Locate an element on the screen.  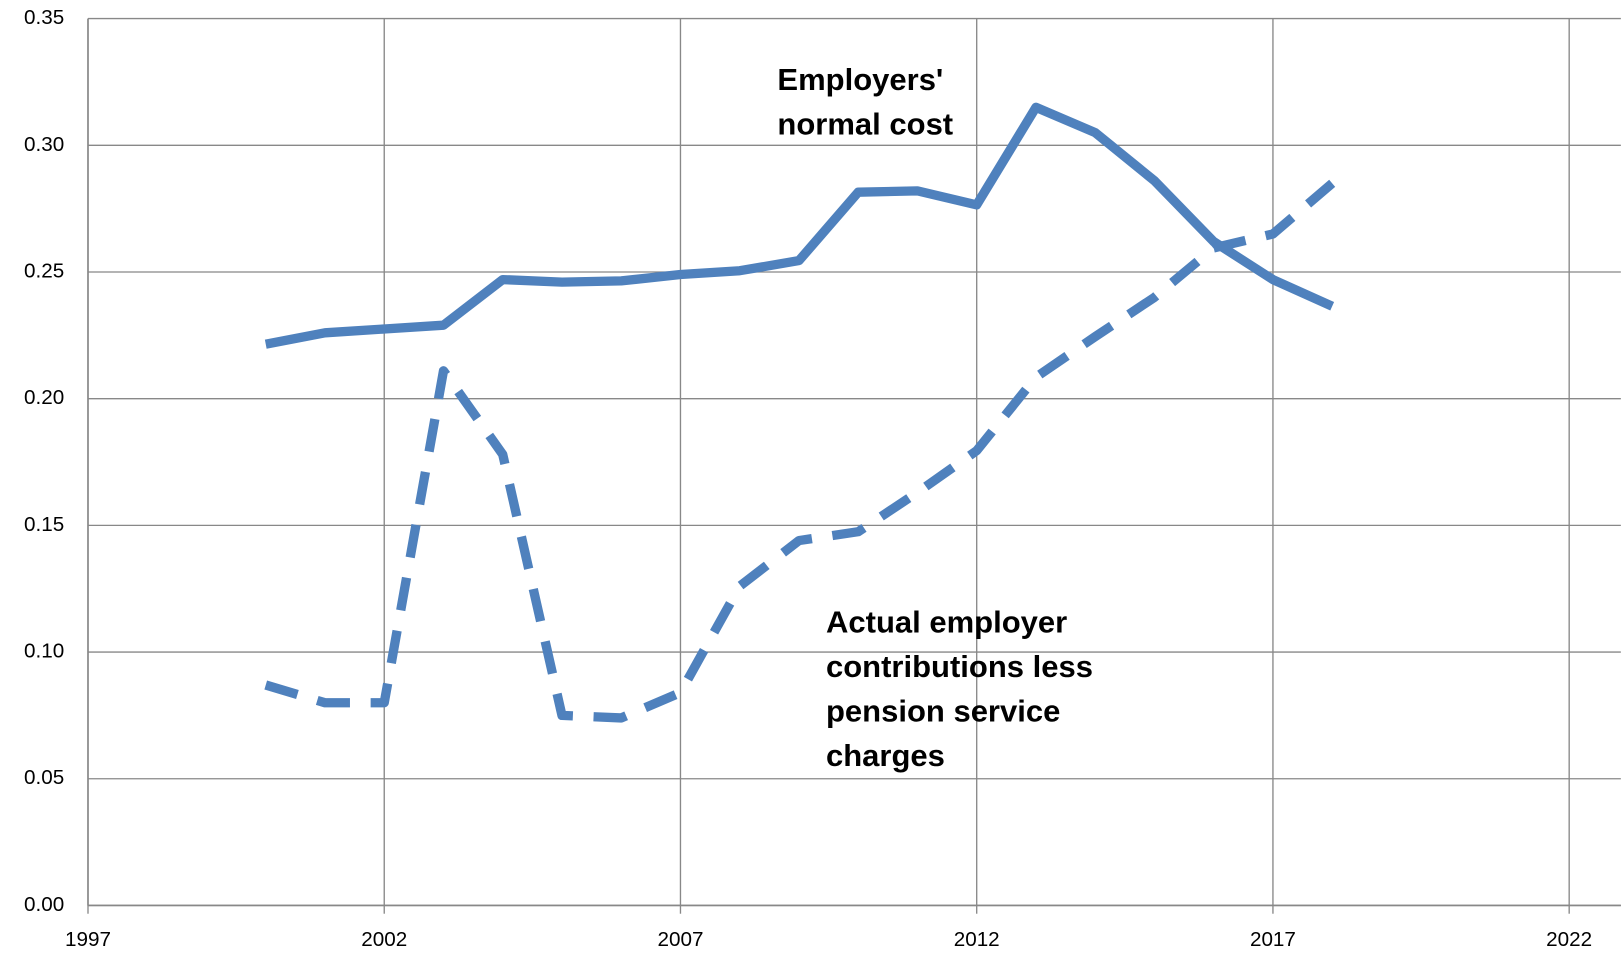
x-tick-label: 2012 is located at coordinates (977, 939).